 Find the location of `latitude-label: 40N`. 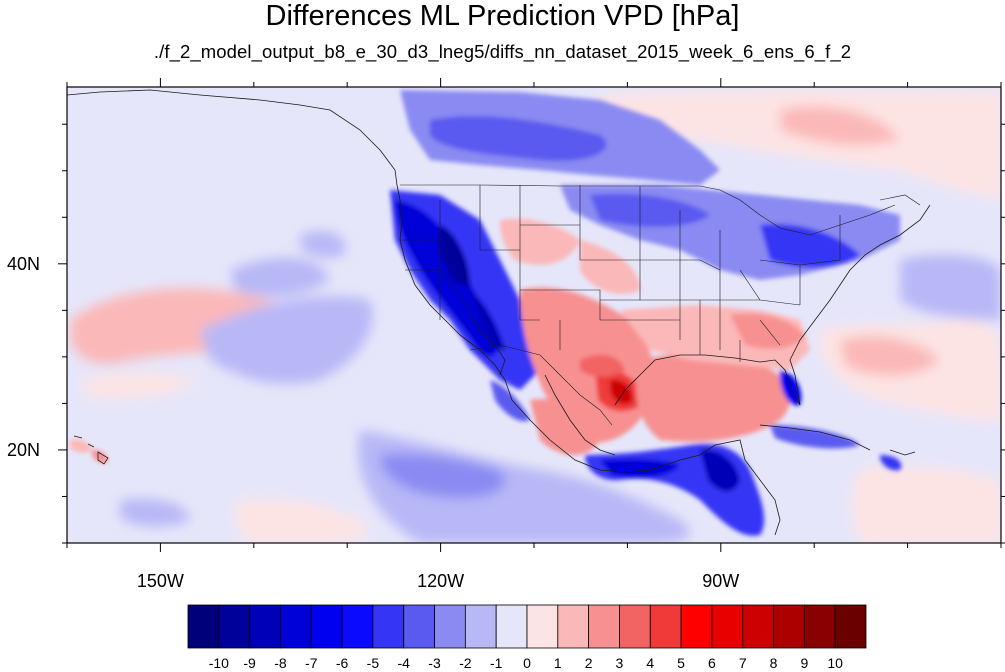

latitude-label: 40N is located at coordinates (23, 263).